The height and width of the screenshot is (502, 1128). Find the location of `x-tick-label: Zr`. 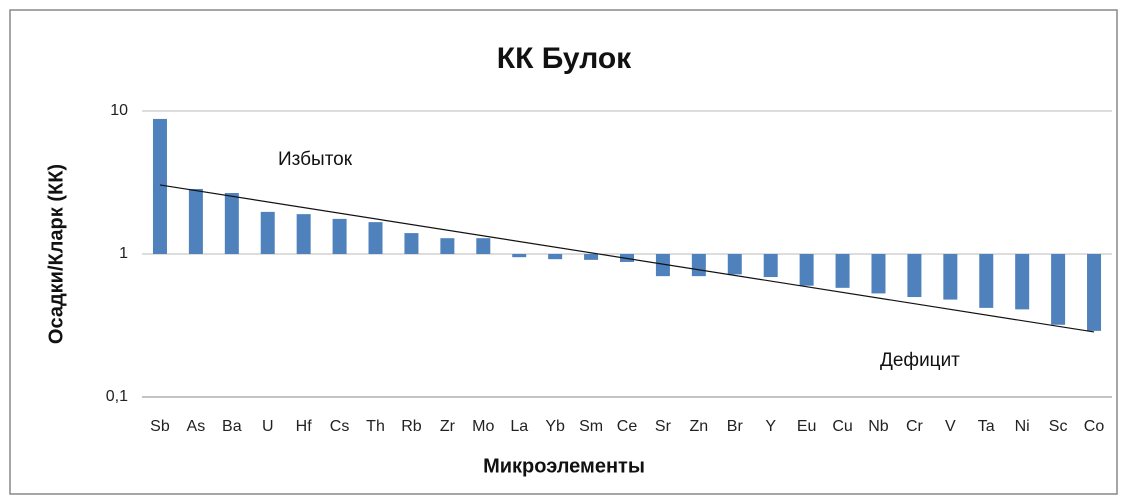

x-tick-label: Zr is located at coordinates (448, 426).